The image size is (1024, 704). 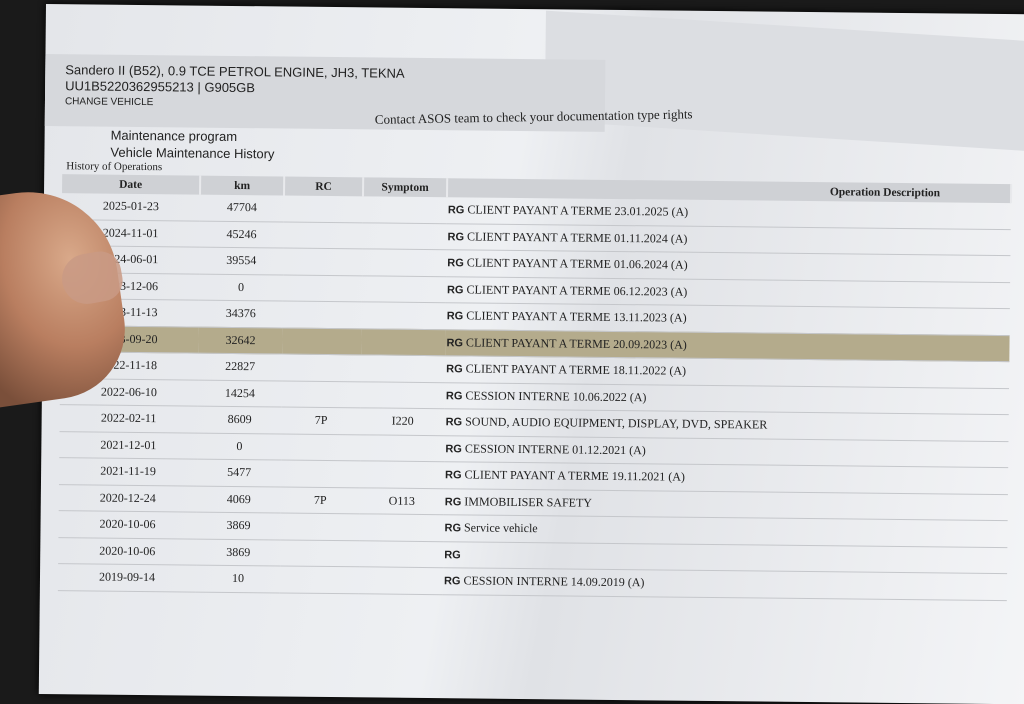 What do you see at coordinates (193, 136) in the screenshot?
I see `program-title: Maintenance program` at bounding box center [193, 136].